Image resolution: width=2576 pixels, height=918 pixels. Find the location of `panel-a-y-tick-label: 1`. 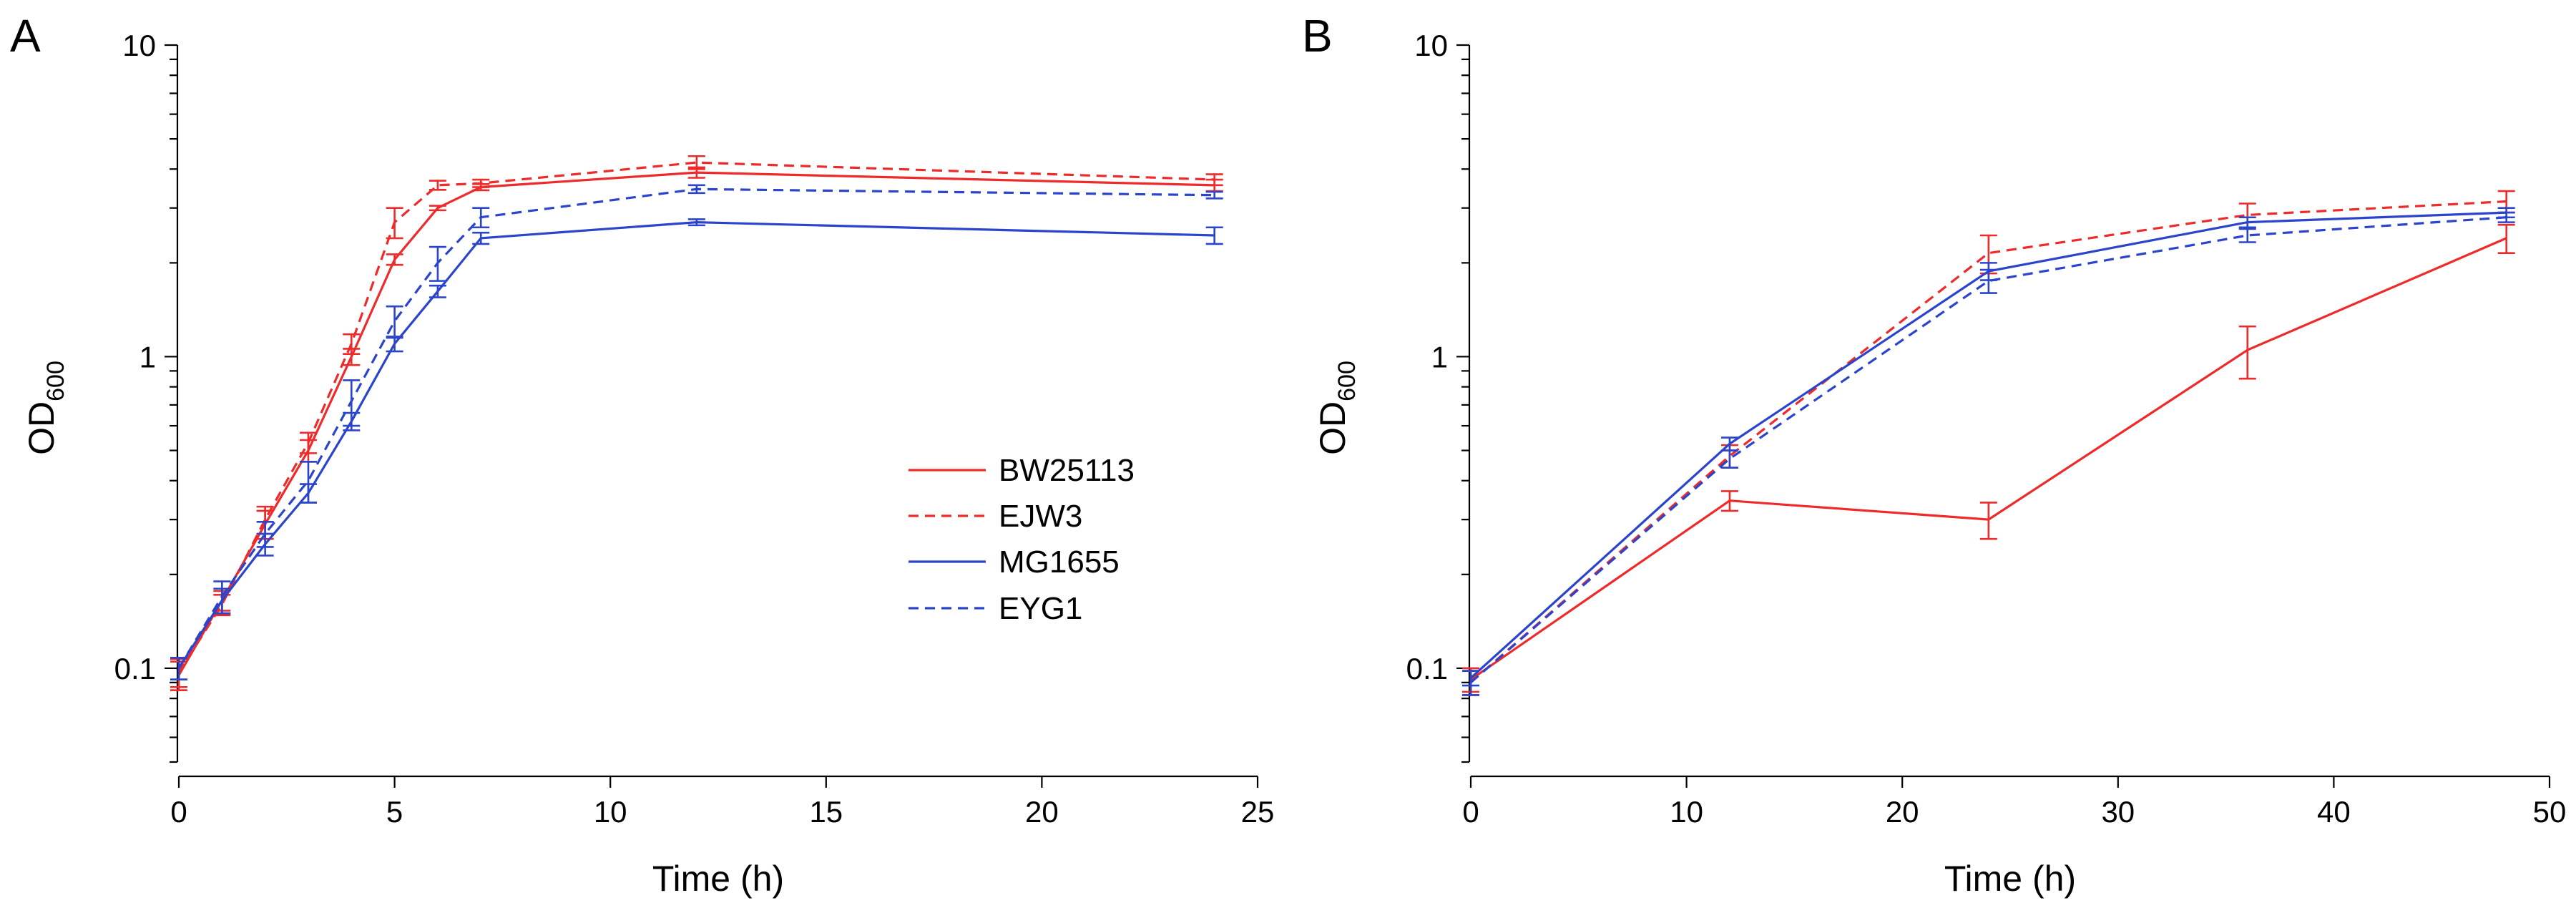

panel-a-y-tick-label: 1 is located at coordinates (147, 356).